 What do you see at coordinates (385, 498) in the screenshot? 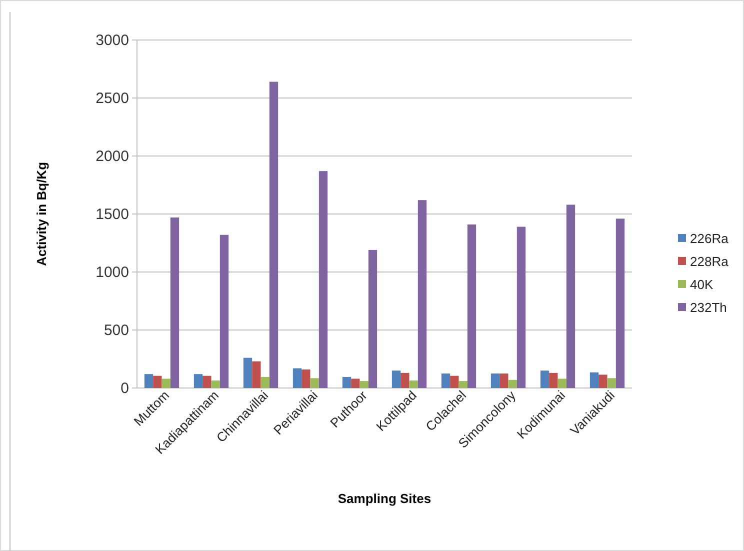
I see `x-axis-title: Sampling Sites` at bounding box center [385, 498].